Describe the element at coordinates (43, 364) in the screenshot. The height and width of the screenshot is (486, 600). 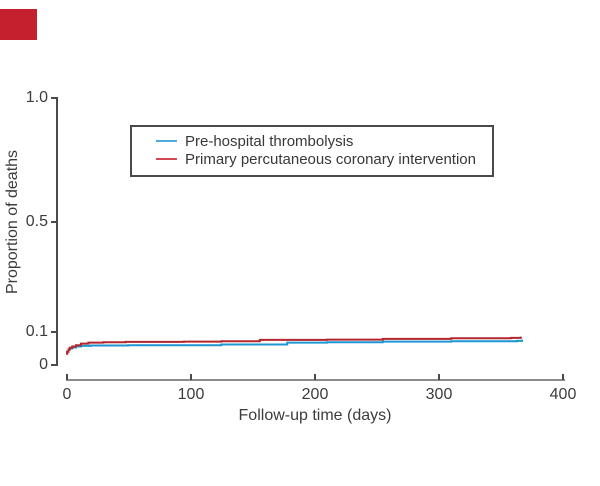
I see `y-tick-label-0: 0` at that location.